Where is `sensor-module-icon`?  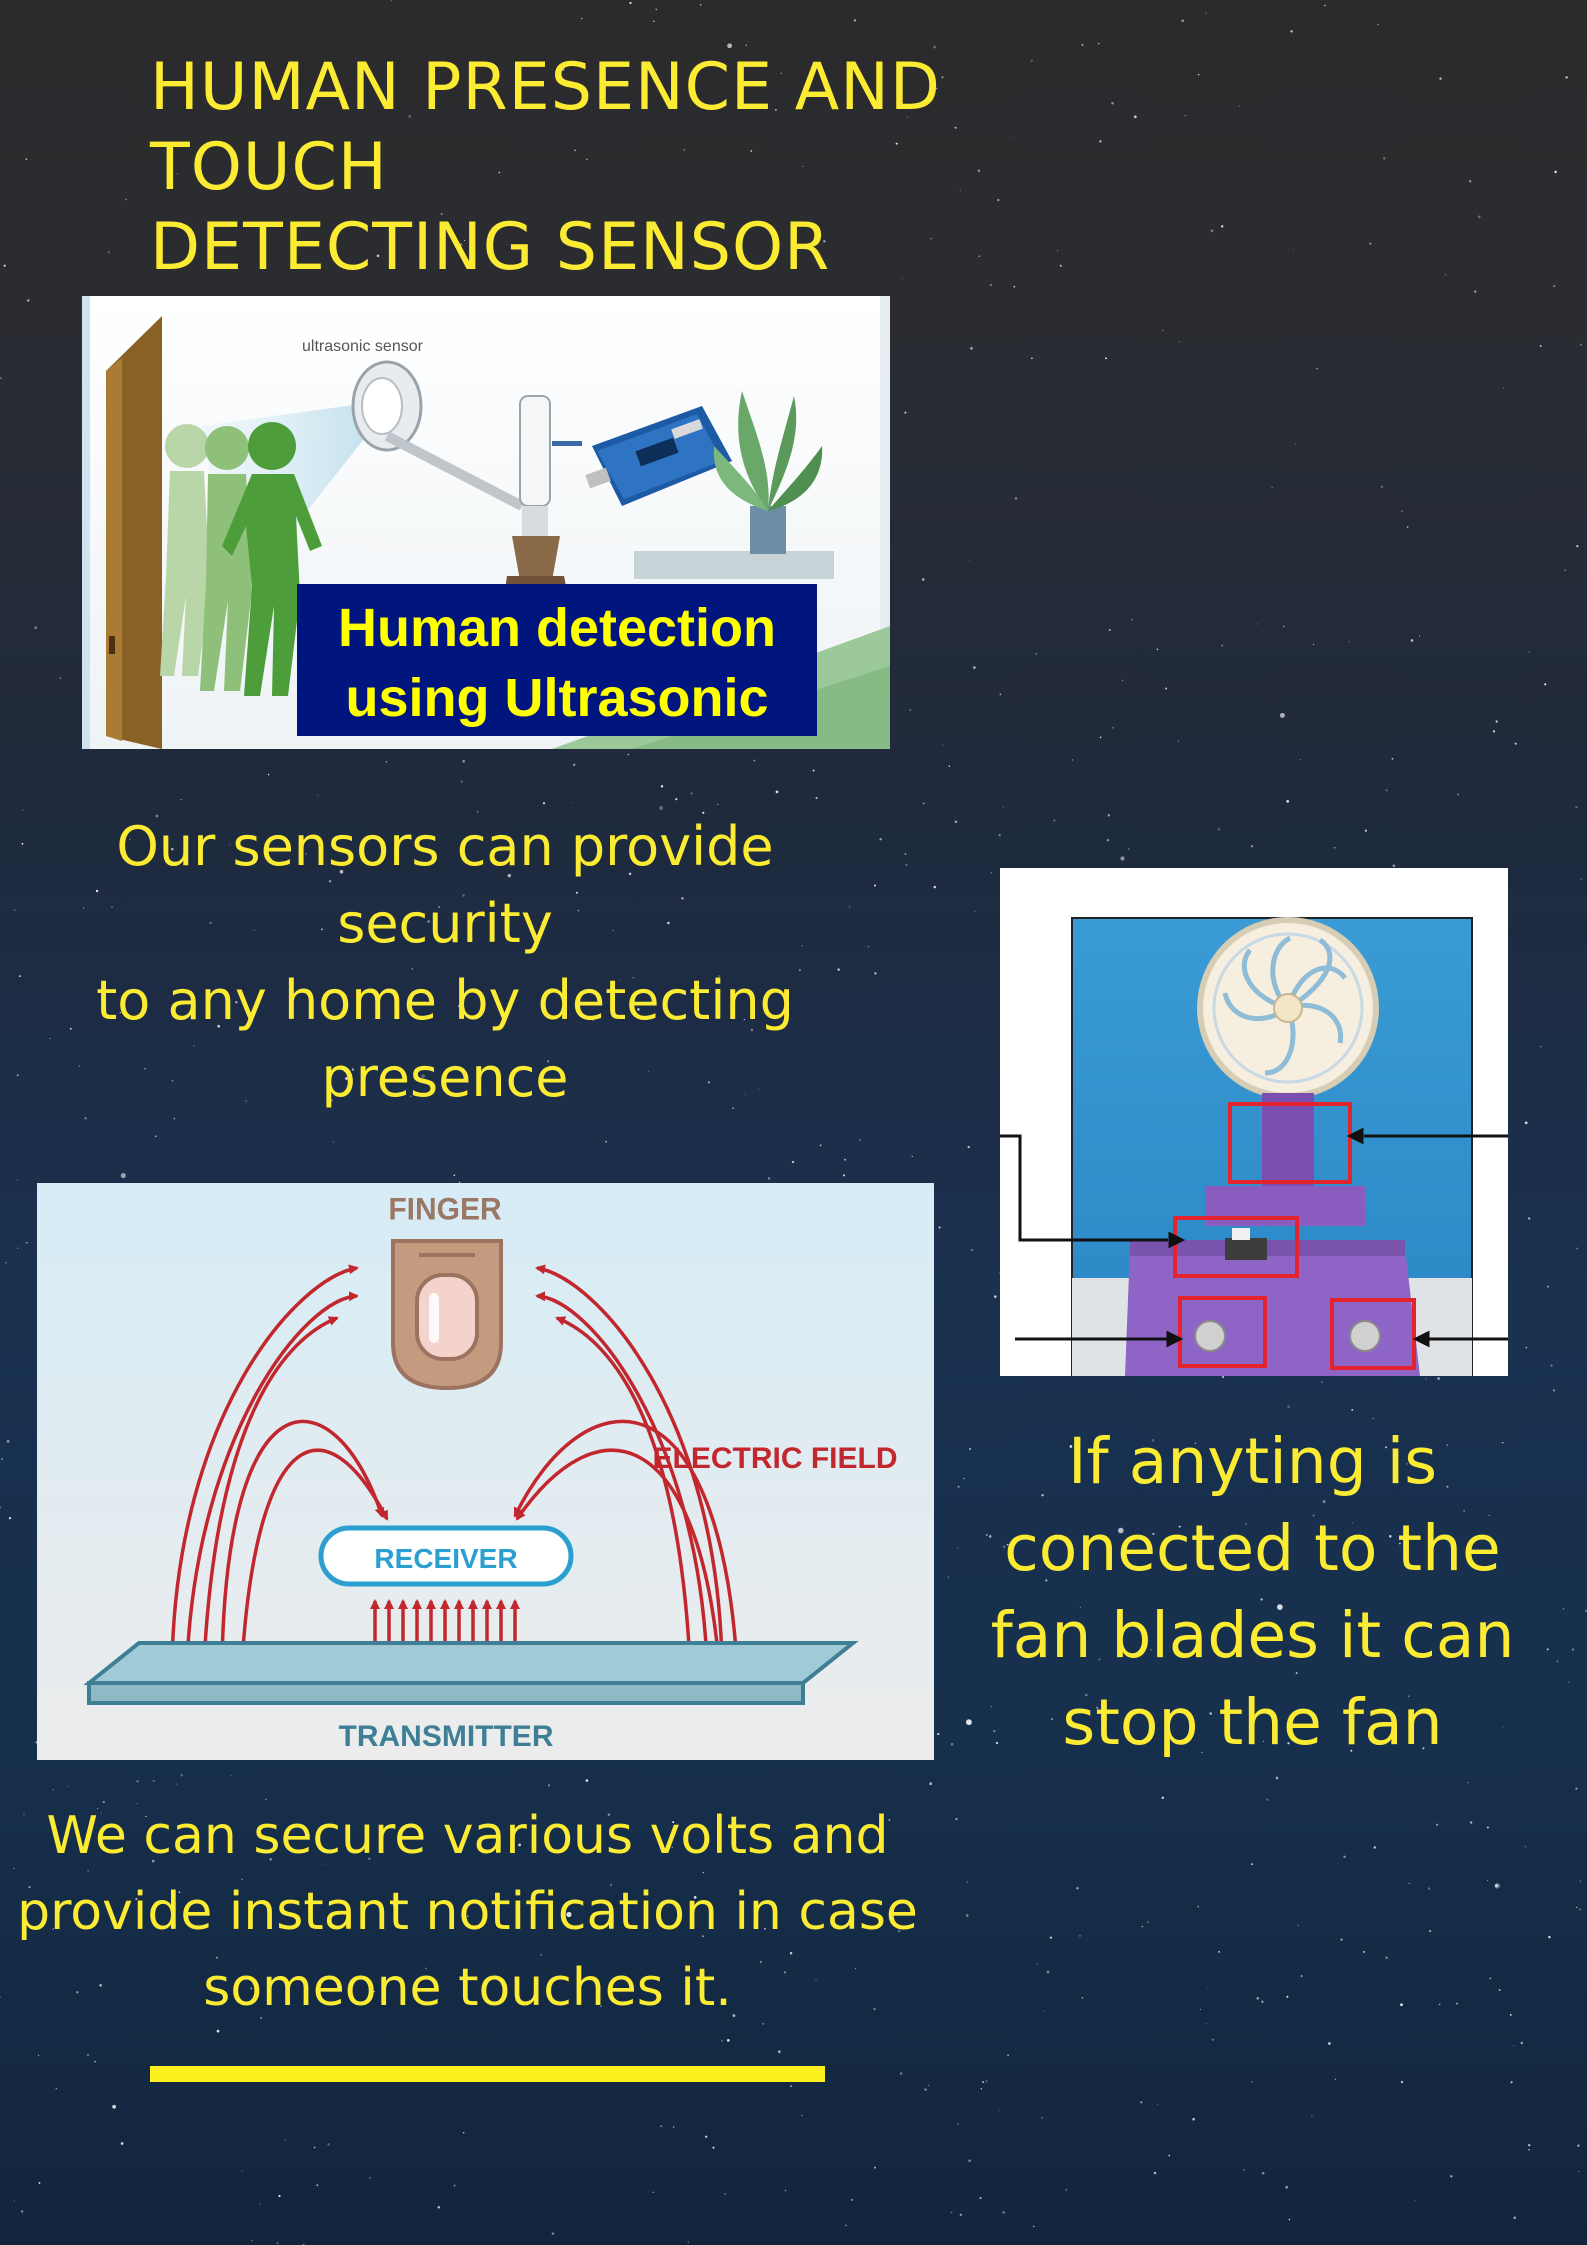
sensor-module-icon is located at coordinates (1246, 1244).